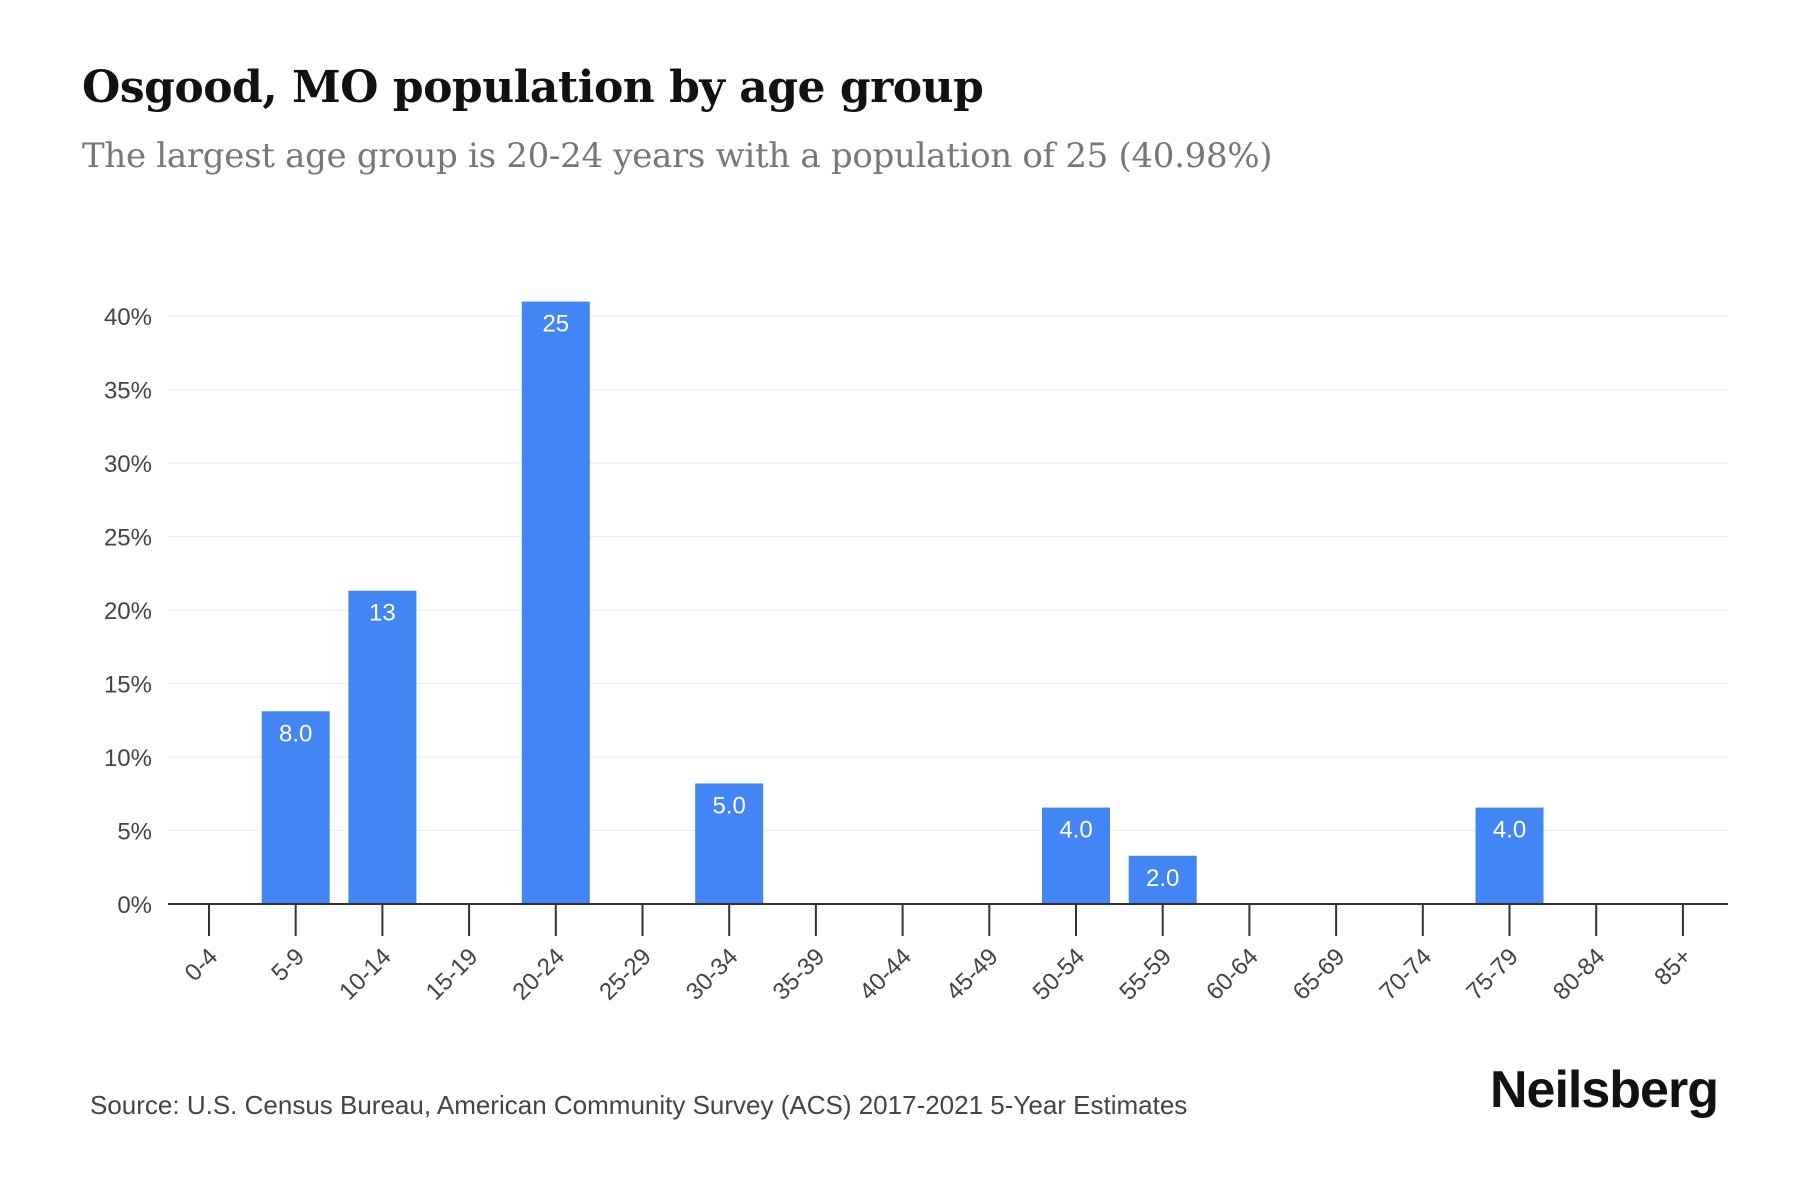 This screenshot has height=1200, width=1800. What do you see at coordinates (539, 974) in the screenshot?
I see `x-tick-label: 20-24` at bounding box center [539, 974].